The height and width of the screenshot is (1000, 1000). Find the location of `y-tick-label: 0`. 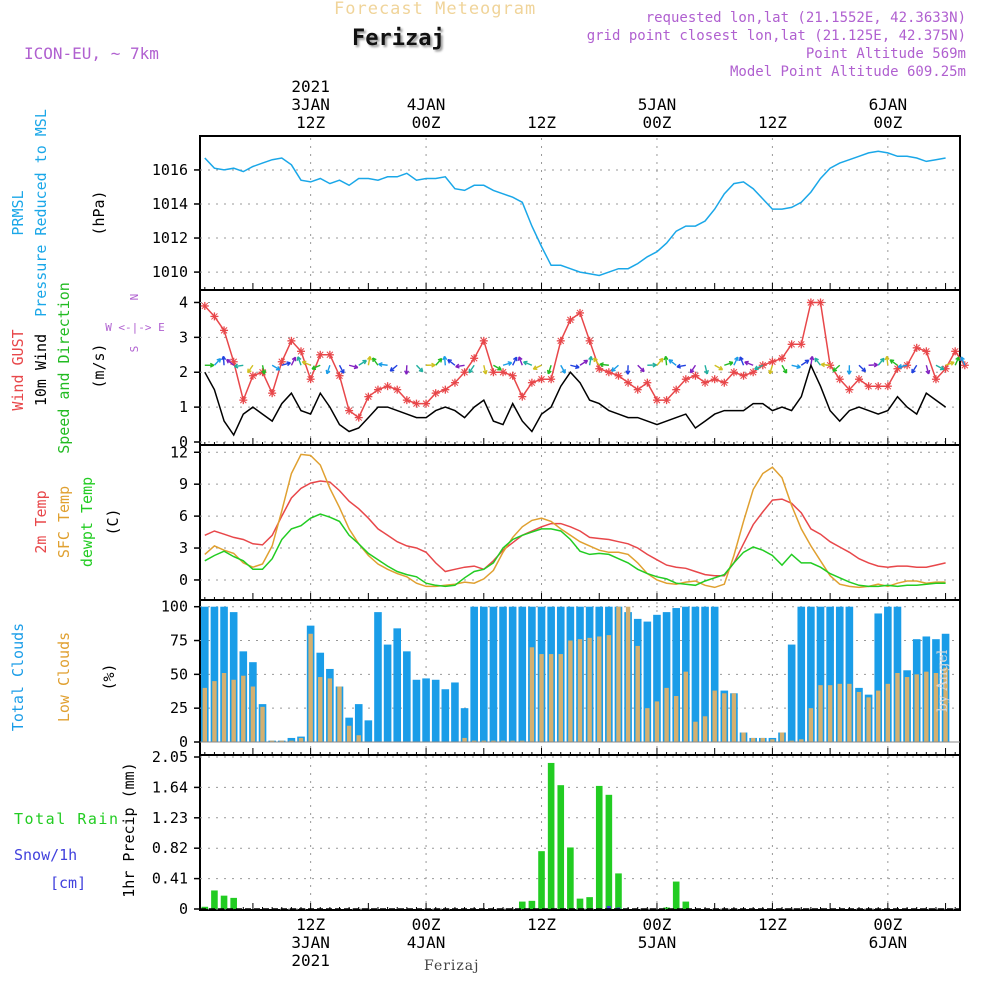

y-tick-label: 0 is located at coordinates (183, 442).